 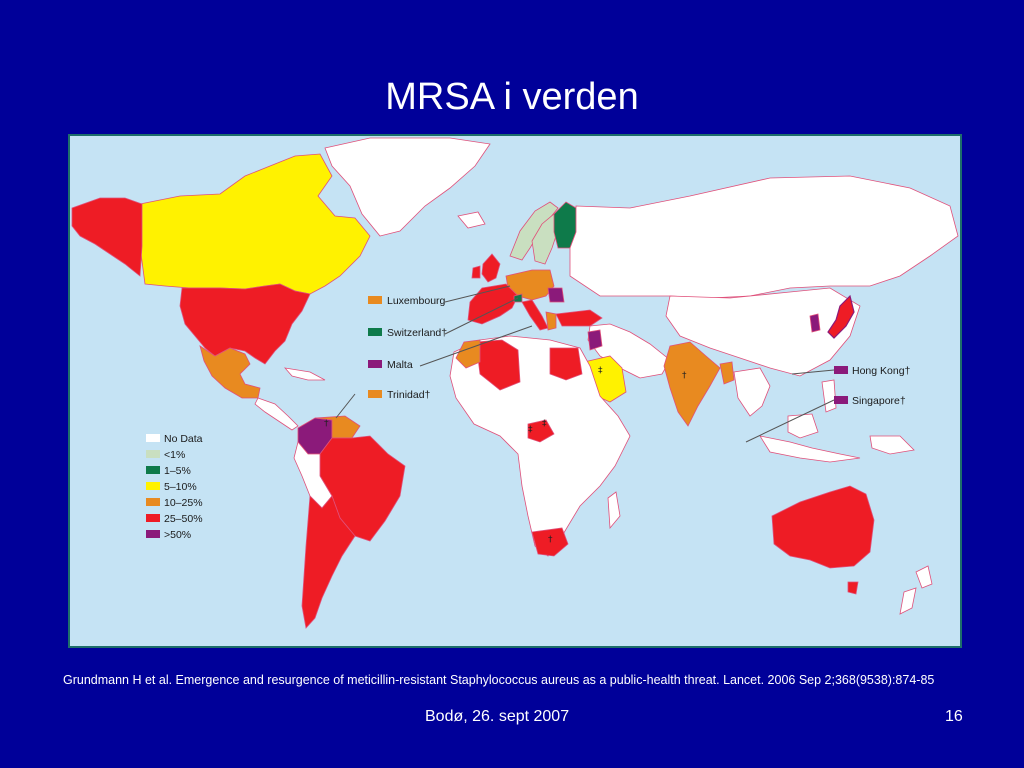 I want to click on region-russia, so click(x=764, y=237).